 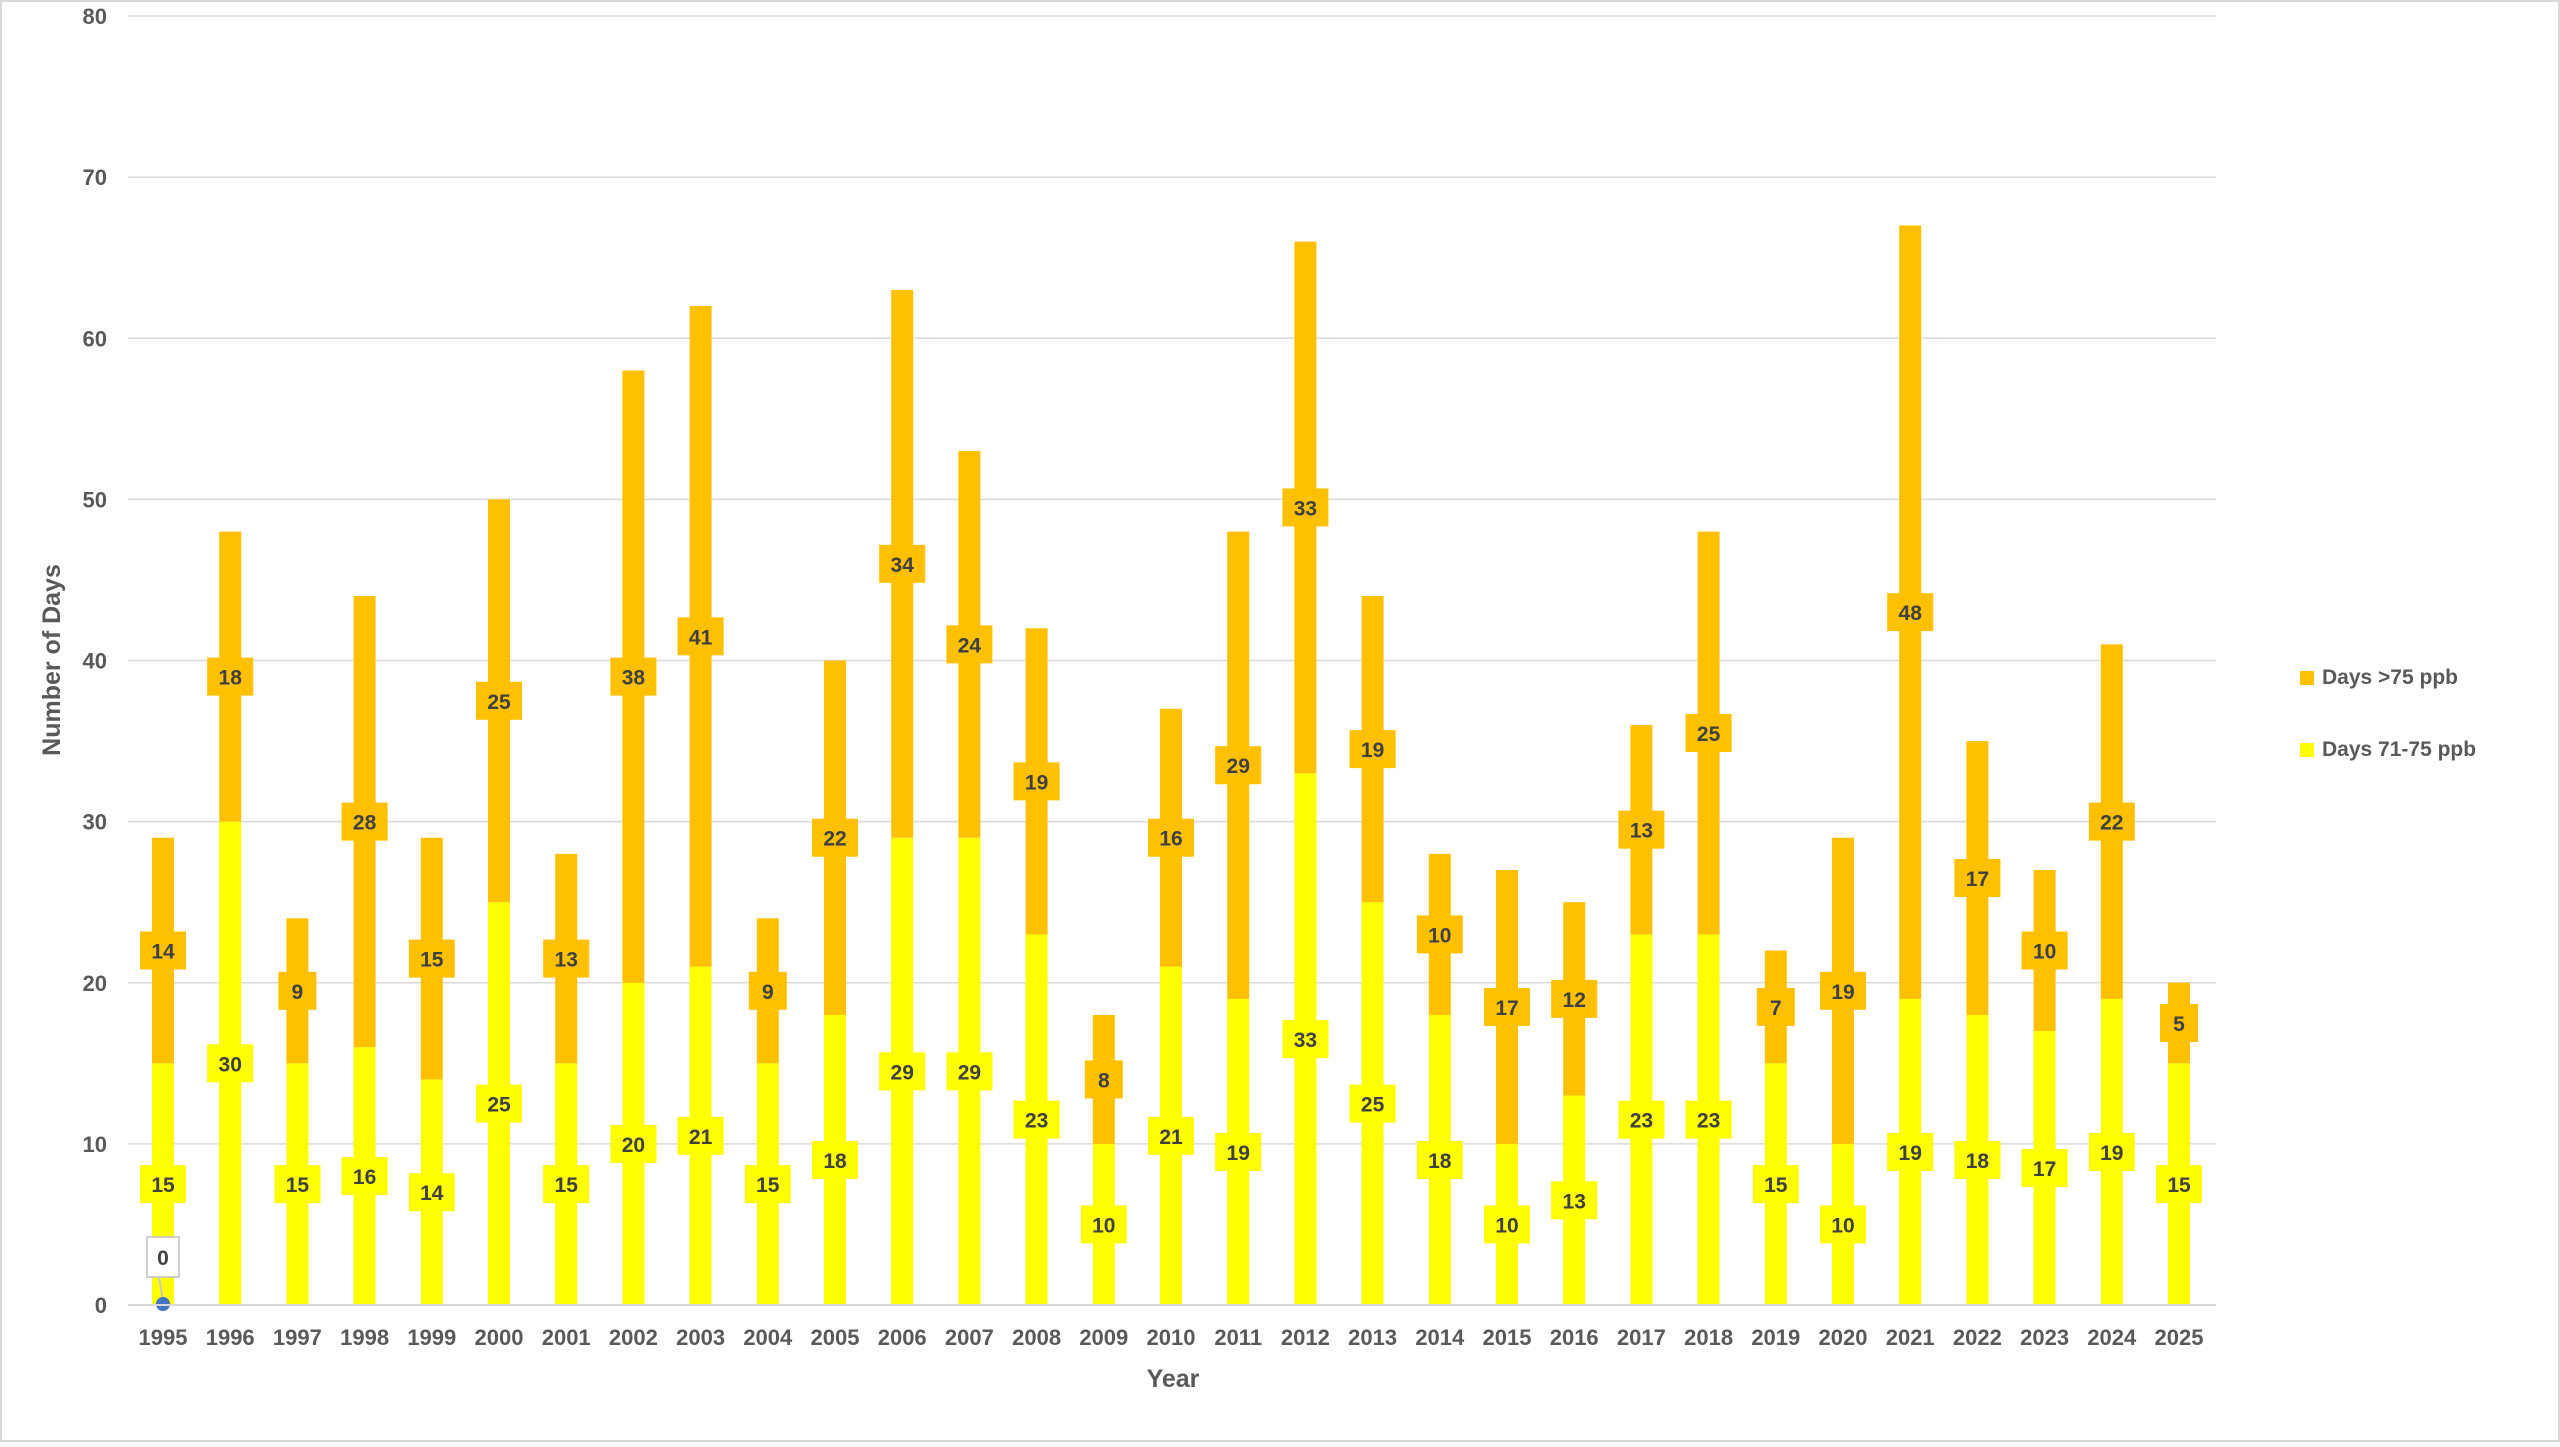 I want to click on x-tick-label: 1995, so click(x=163, y=1337).